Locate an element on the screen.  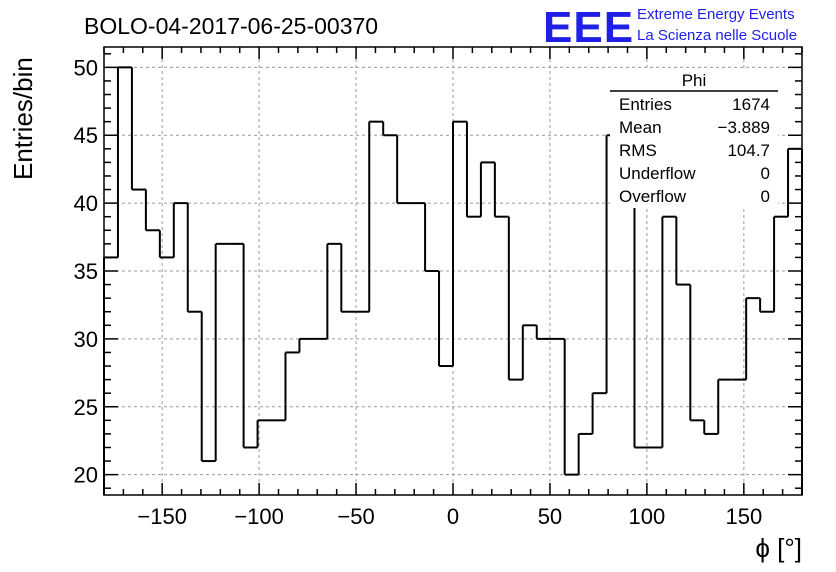
chart-title: BOLO-04-2017-06-25-00370 is located at coordinates (231, 26).